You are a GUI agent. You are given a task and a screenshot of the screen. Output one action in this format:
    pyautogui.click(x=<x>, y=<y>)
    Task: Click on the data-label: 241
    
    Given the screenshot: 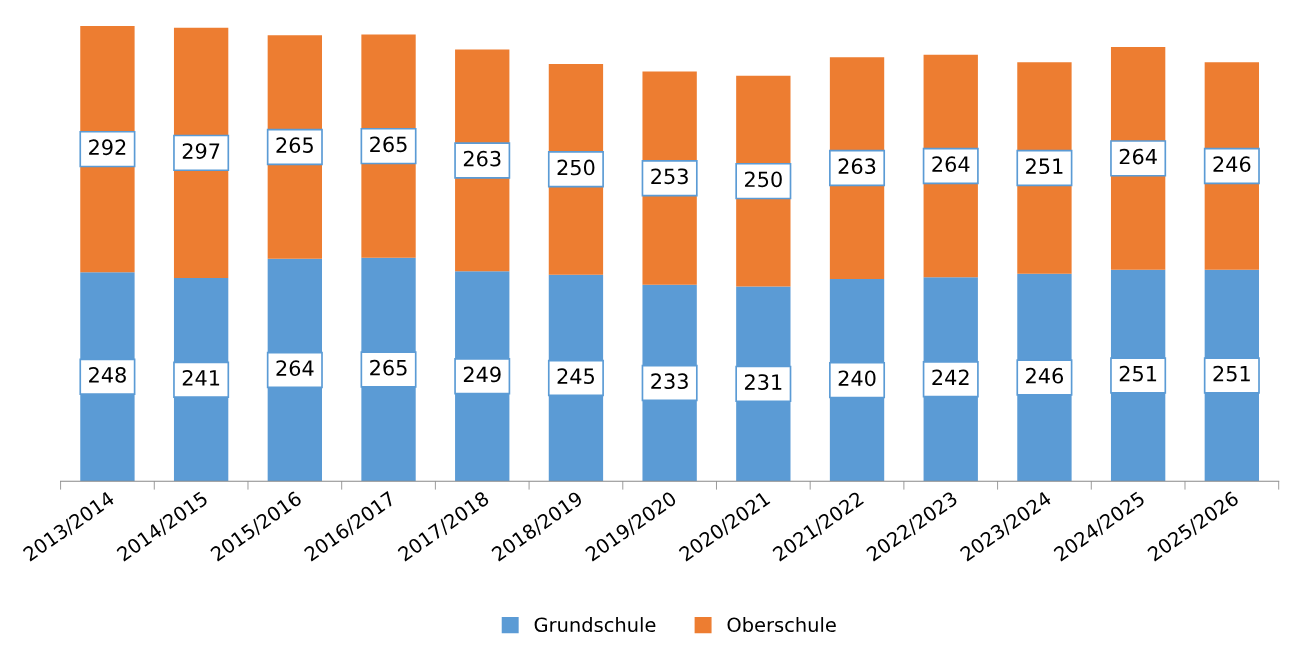 What is the action you would take?
    pyautogui.click(x=201, y=377)
    